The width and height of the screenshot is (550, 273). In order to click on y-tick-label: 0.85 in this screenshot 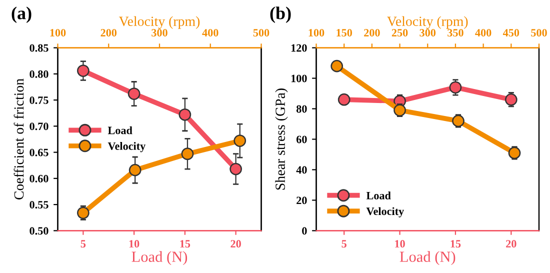, I will do `click(39, 48)`.